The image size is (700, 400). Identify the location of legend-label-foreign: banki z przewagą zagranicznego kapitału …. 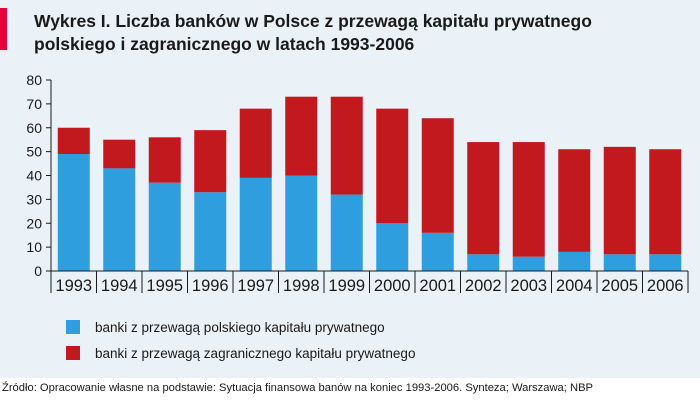
(255, 353).